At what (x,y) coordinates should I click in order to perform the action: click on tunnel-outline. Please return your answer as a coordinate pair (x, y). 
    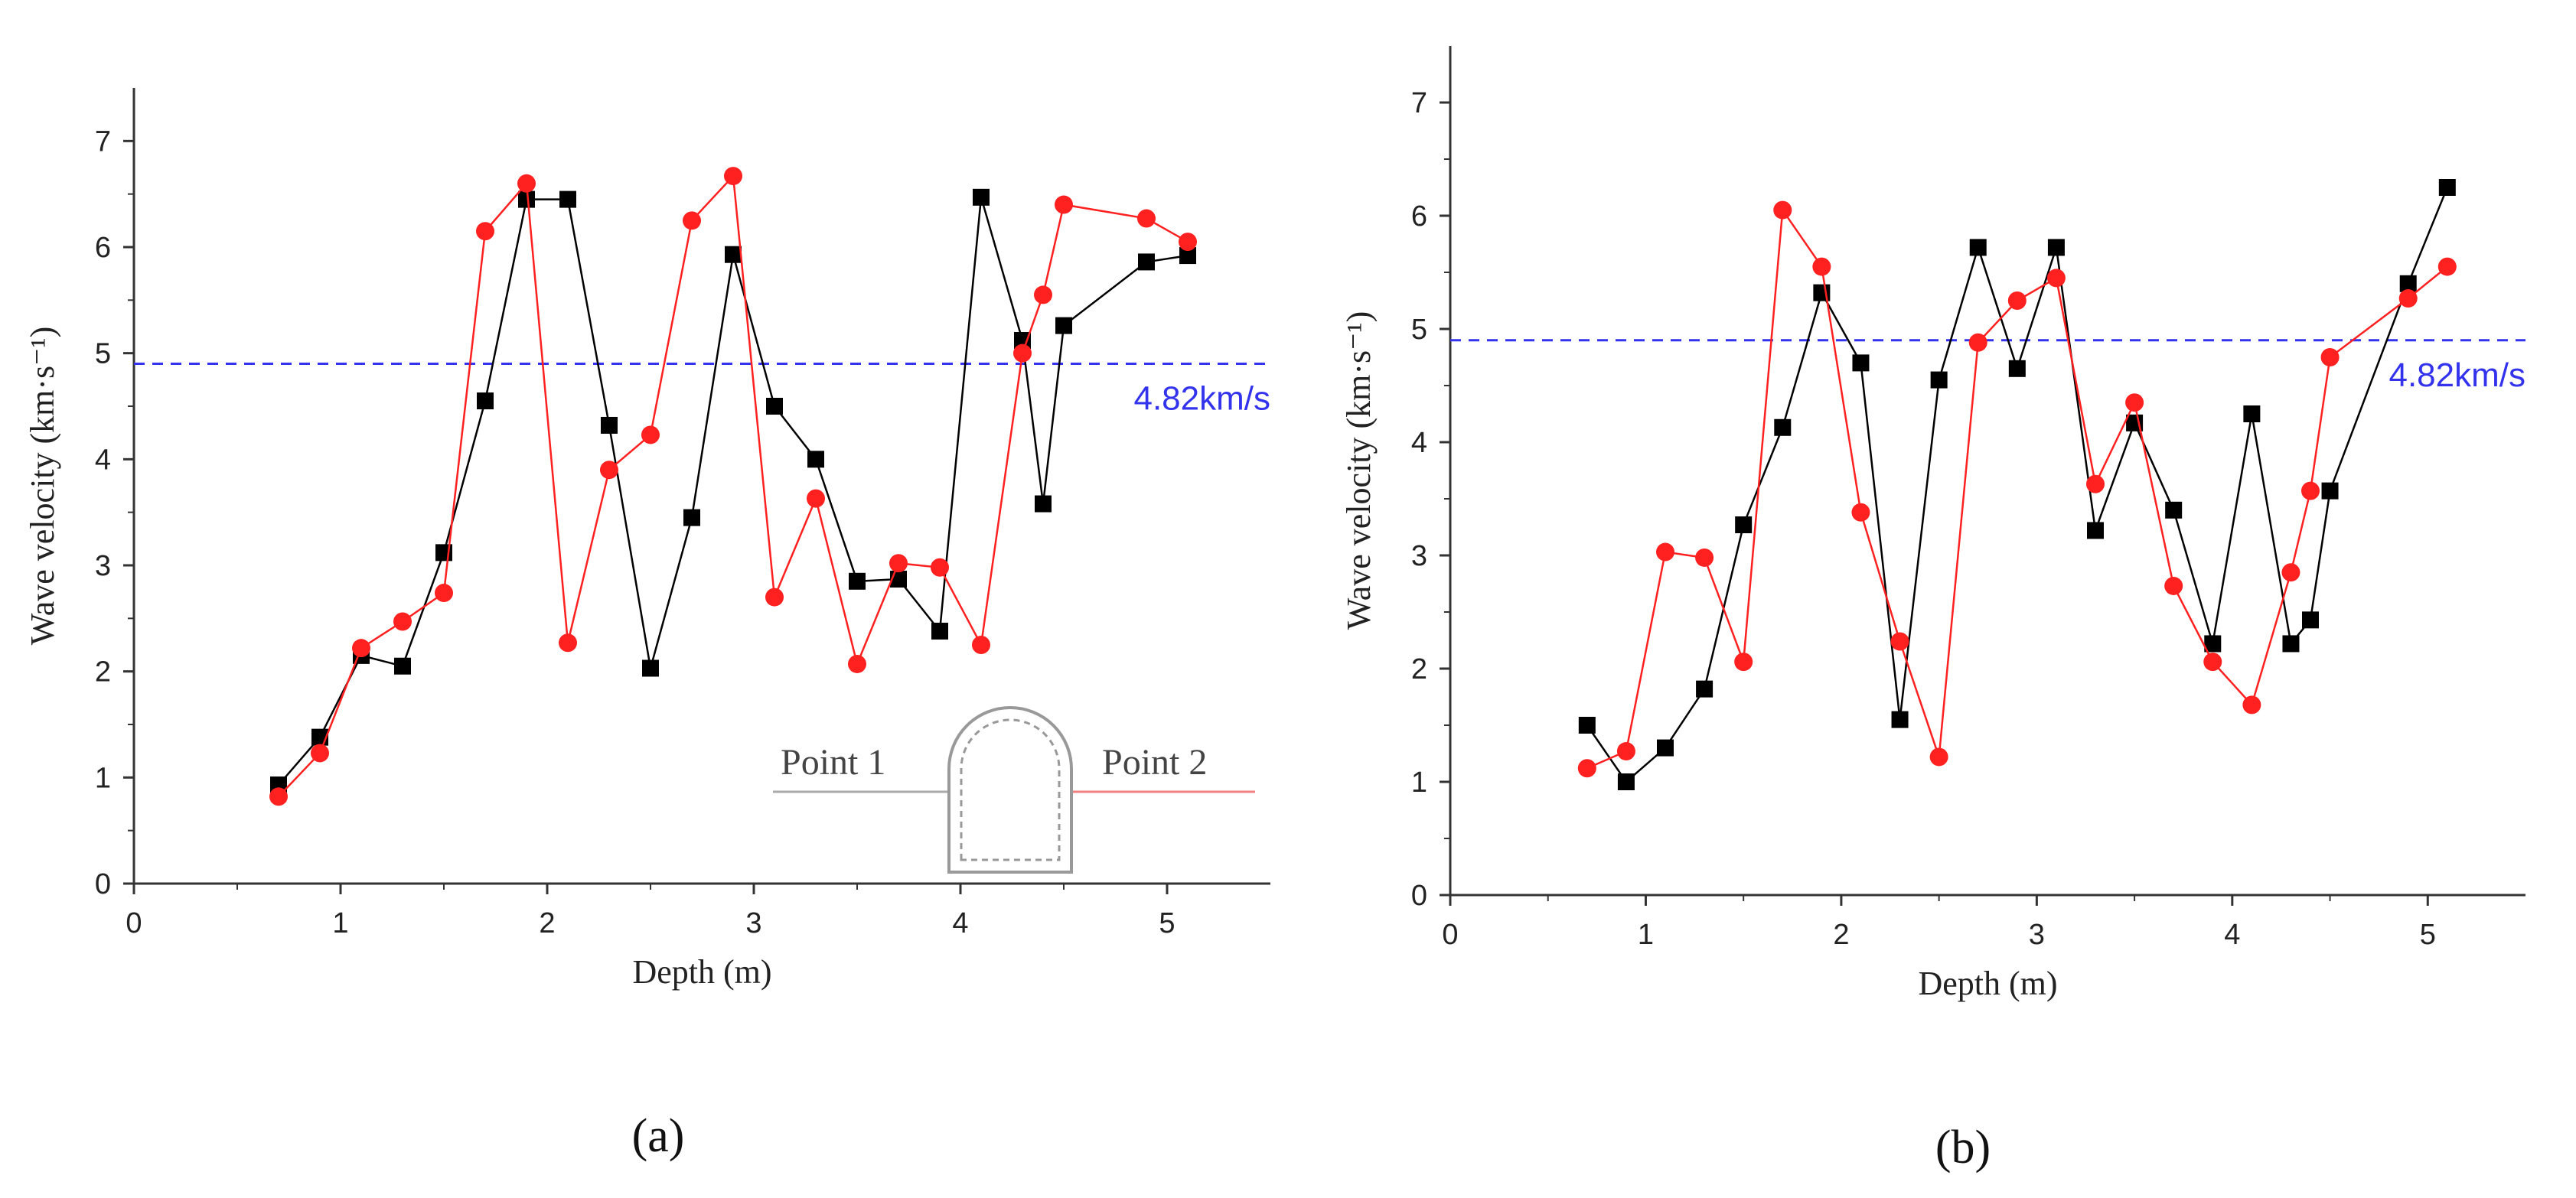
    Looking at the image, I should click on (1010, 790).